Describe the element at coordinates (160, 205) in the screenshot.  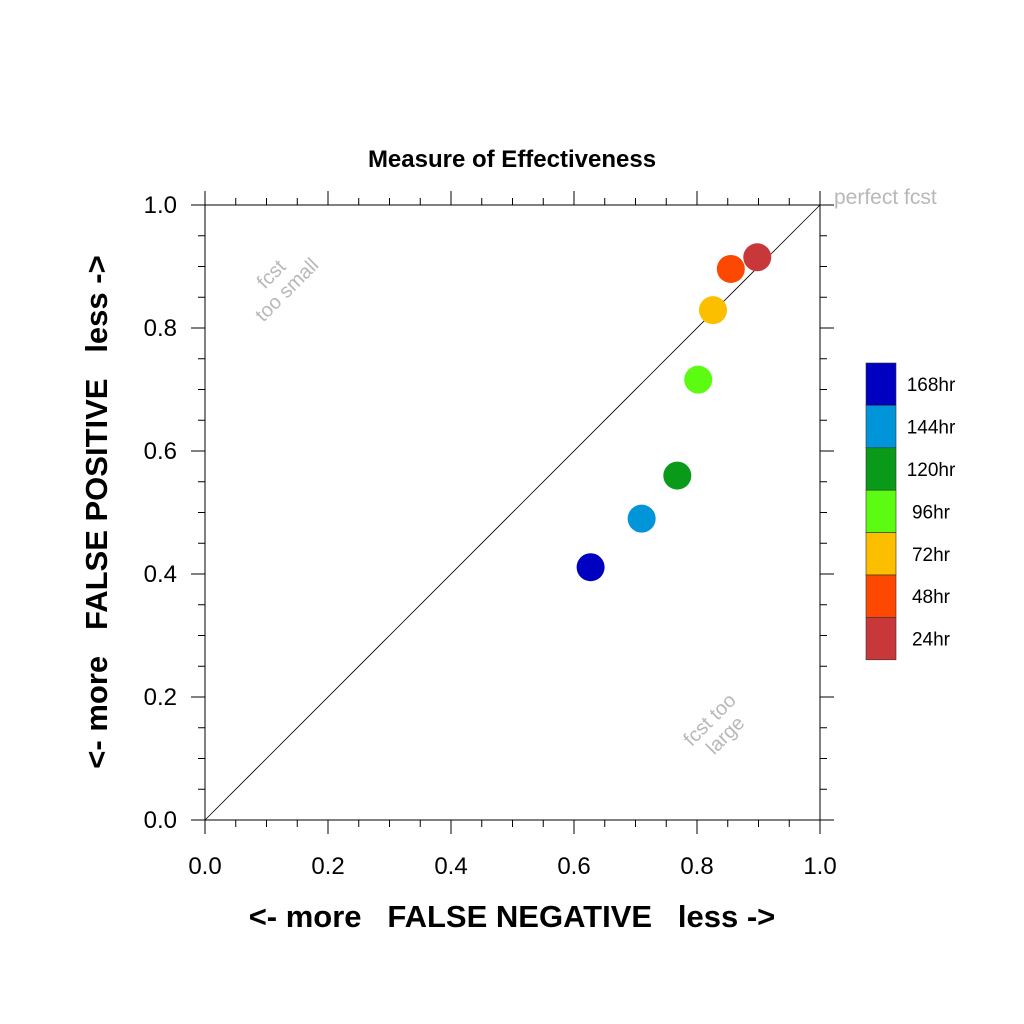
I see `y-tick-label: 1.0` at that location.